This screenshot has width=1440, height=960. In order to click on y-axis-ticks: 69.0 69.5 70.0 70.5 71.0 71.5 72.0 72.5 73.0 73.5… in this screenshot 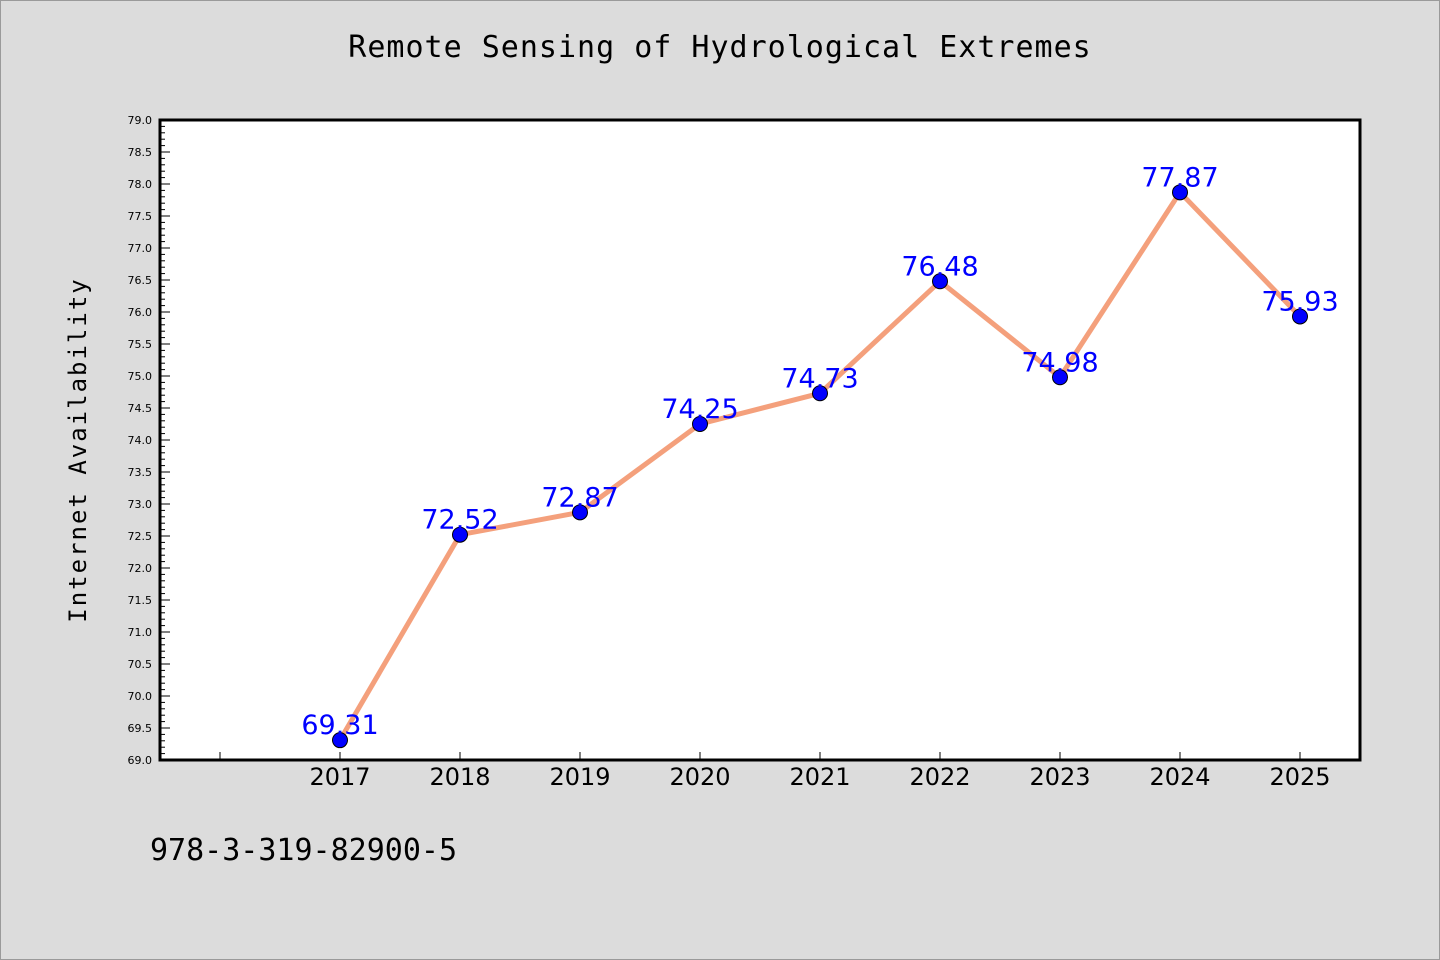, I will do `click(149, 440)`.